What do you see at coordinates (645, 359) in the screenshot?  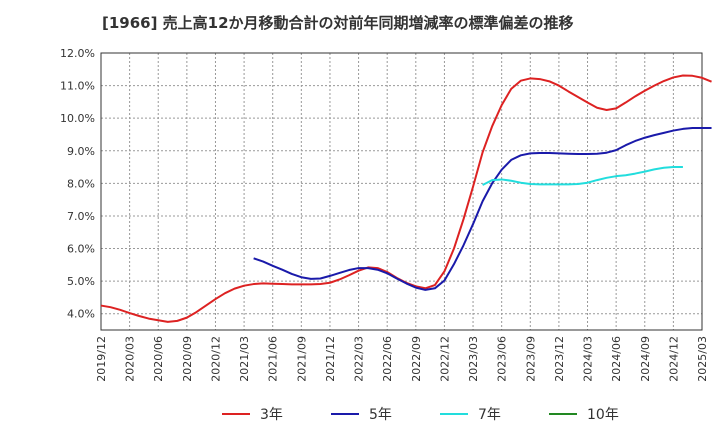 I see `x-tick-label: 2024/09` at bounding box center [645, 359].